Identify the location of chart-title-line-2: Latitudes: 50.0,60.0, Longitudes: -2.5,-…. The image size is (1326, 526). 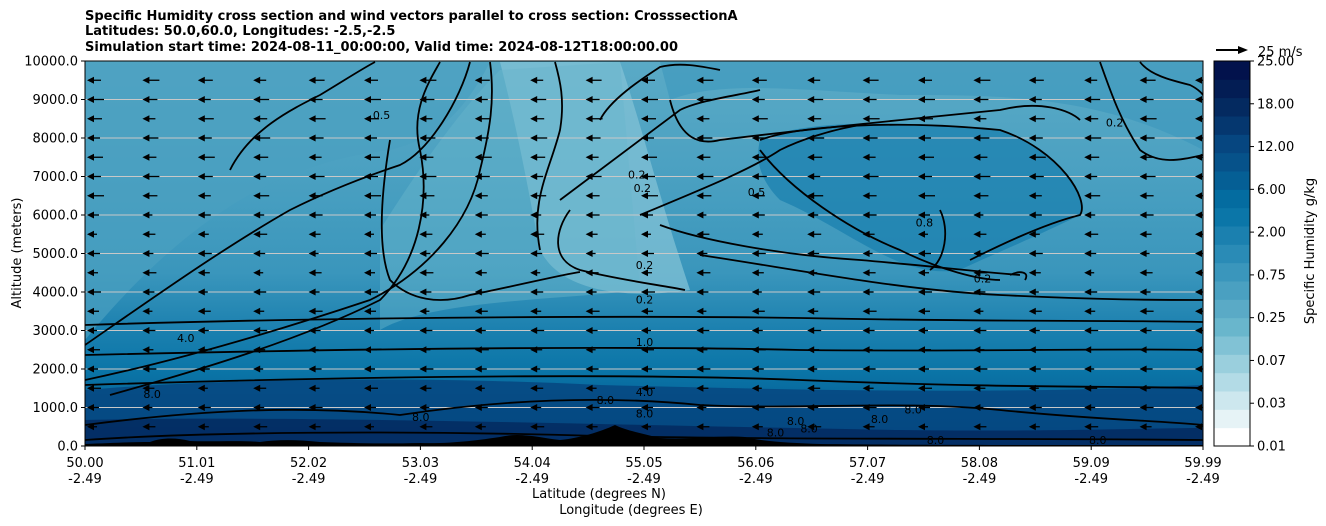
(240, 31).